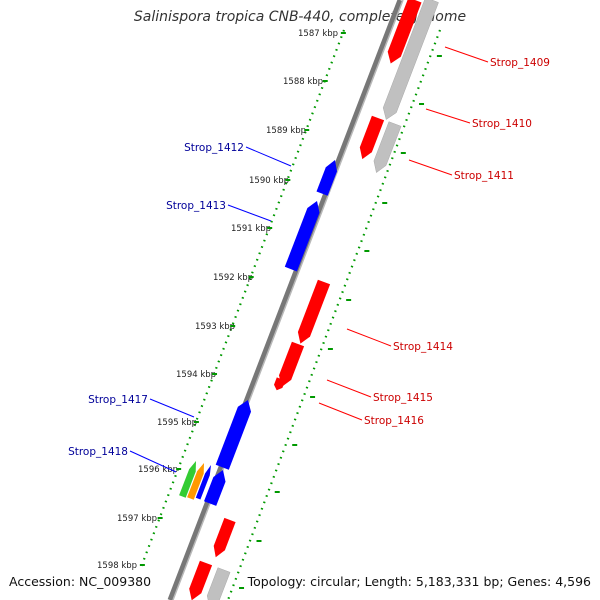 This screenshot has width=600, height=600. What do you see at coordinates (423, 347) in the screenshot?
I see `gene-label-forward: Strop_1414` at bounding box center [423, 347].